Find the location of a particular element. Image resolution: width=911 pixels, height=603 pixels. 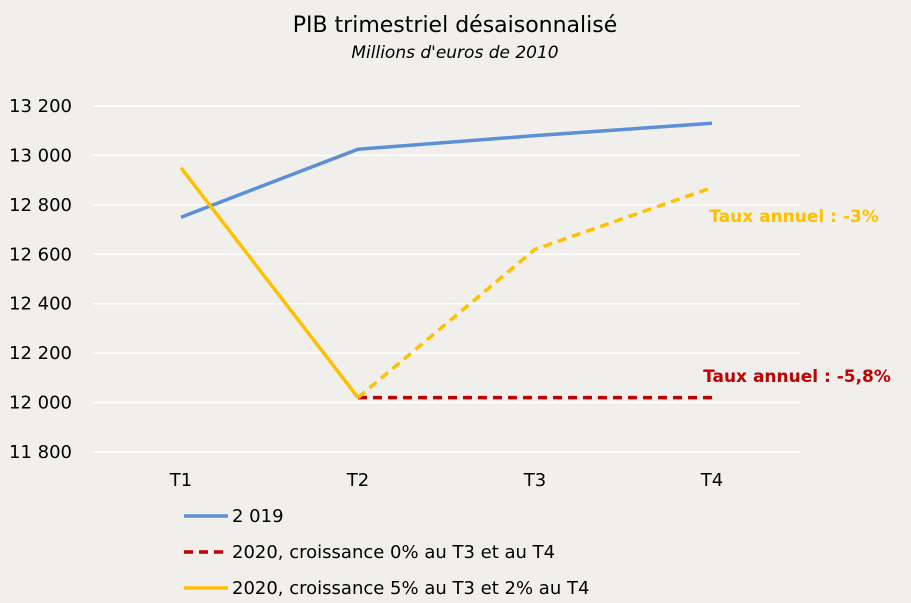

y-tick-label: 13 000 is located at coordinates (40, 155).